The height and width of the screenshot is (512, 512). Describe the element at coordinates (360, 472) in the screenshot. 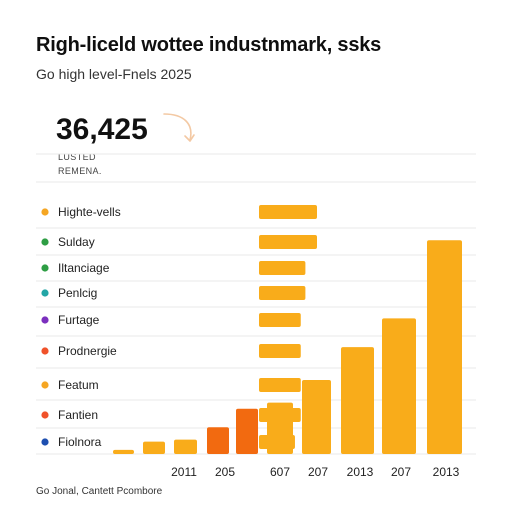

I see `x-tick-label-4: 2013` at that location.